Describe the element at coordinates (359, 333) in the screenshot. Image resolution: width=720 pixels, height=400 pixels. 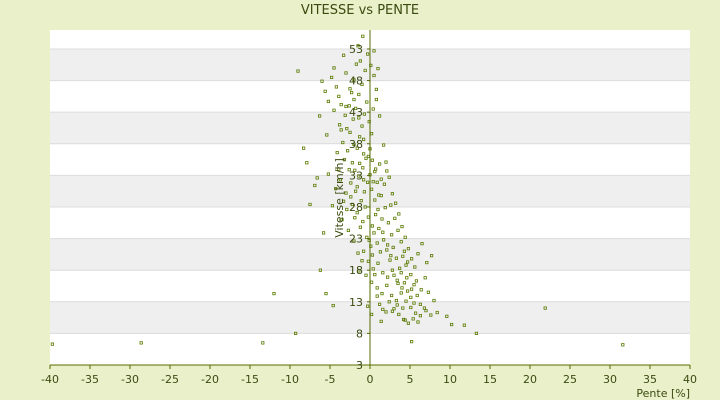
I see `y-tick-label: 8` at that location.